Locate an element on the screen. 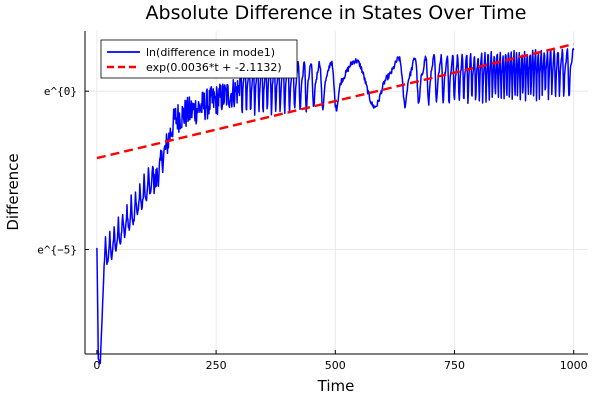  x-tick-label: 500 is located at coordinates (335, 365).